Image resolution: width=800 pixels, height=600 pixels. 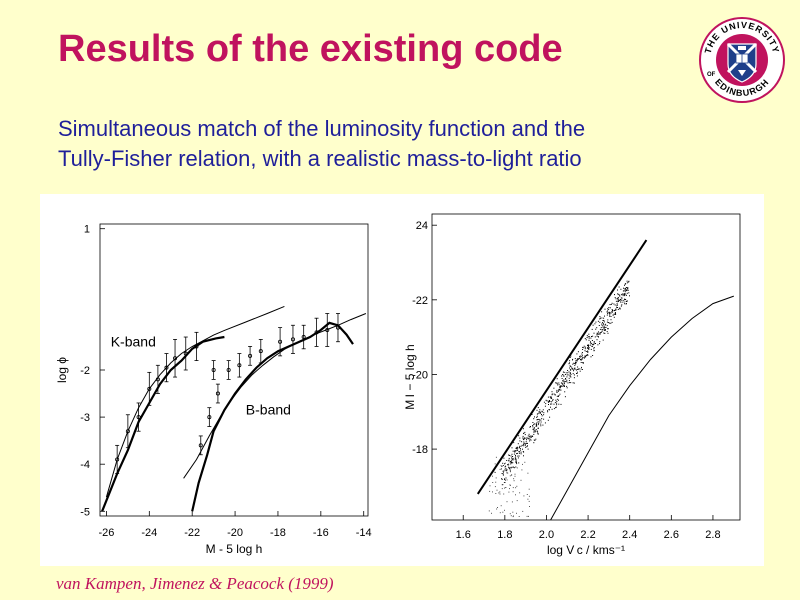 What do you see at coordinates (234, 549) in the screenshot?
I see `x-axis-label: M - 5 log h` at bounding box center [234, 549].